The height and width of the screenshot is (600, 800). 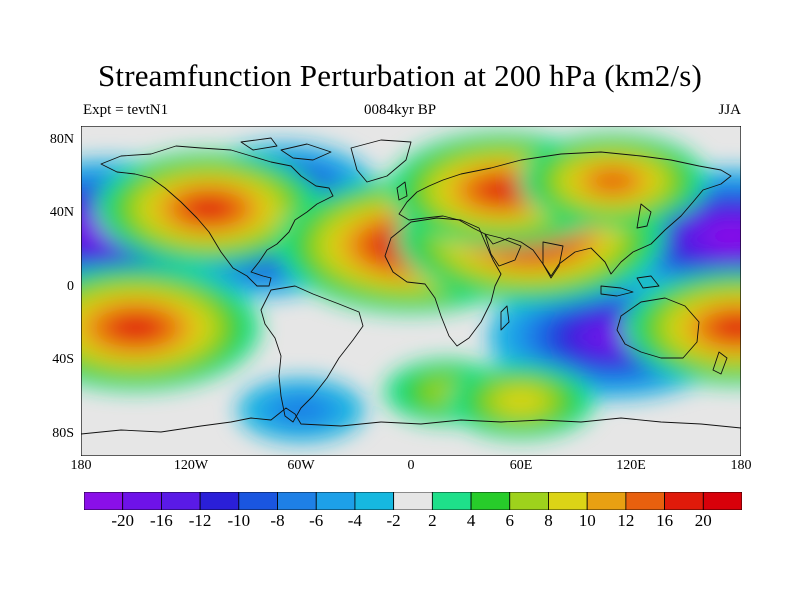 I want to click on lat-tick-eq: 0, so click(x=70, y=286).